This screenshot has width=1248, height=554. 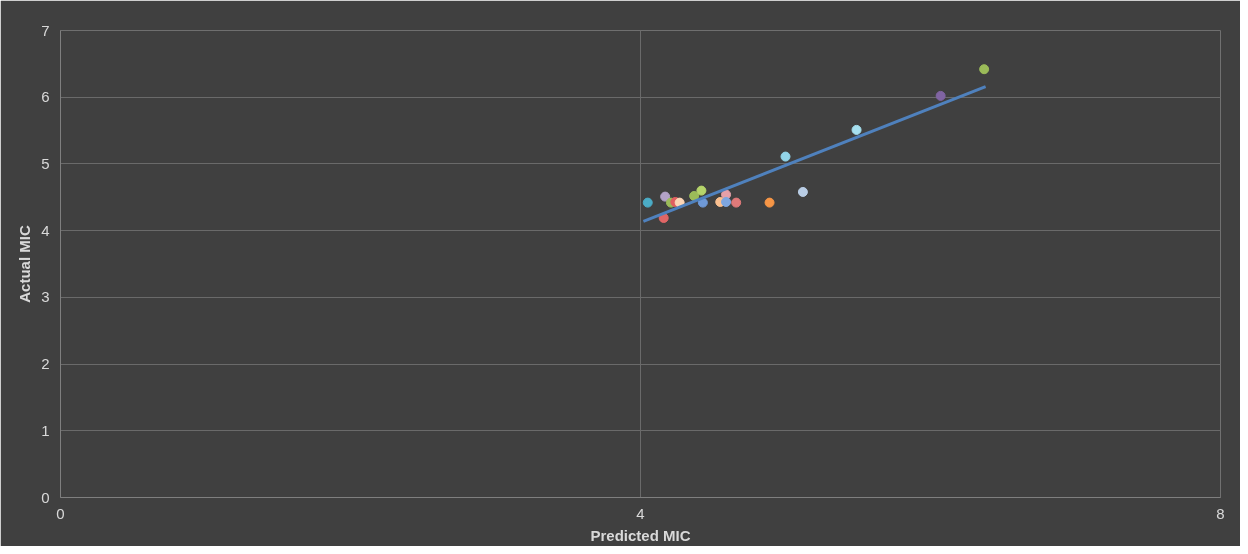 What do you see at coordinates (45, 97) in the screenshot?
I see `y-tick-label: 6` at bounding box center [45, 97].